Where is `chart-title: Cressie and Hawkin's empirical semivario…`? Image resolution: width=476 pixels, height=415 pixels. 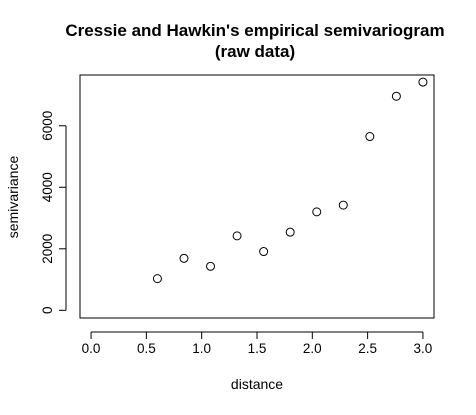
chart-title: Cressie and Hawkin's empirical semivario… is located at coordinates (254, 30).